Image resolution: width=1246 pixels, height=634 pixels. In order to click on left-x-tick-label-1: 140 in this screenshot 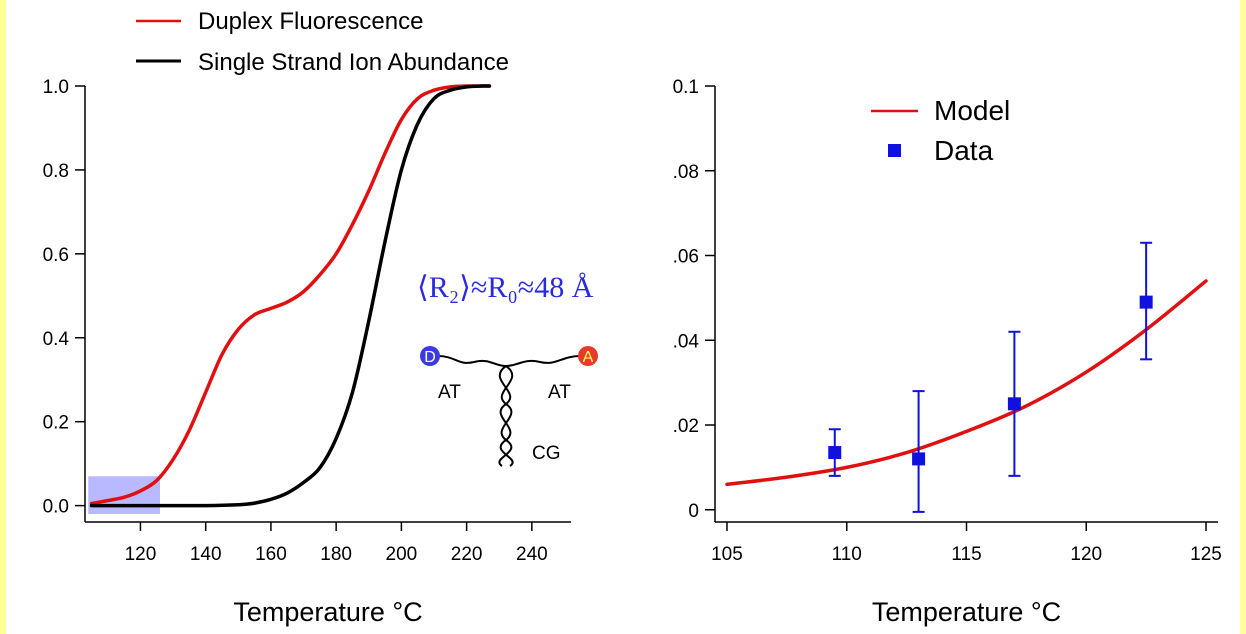, I will do `click(206, 554)`.